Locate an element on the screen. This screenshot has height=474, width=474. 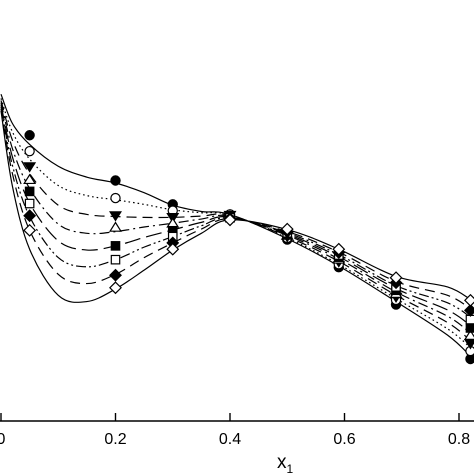
x-tick-label-4: 0.6 is located at coordinates (344, 439).